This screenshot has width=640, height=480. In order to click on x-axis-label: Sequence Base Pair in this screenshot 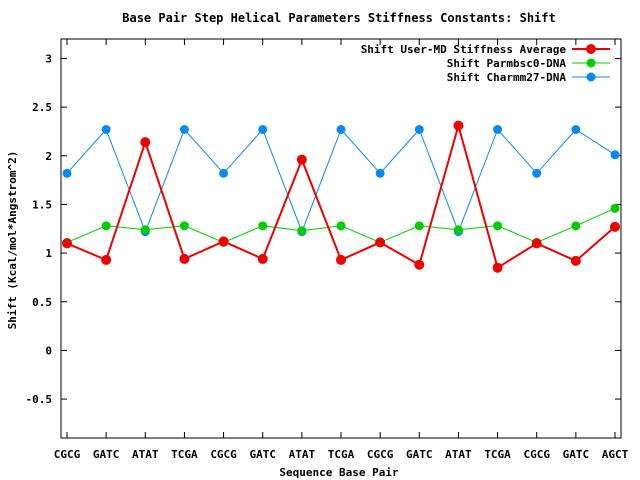, I will do `click(339, 472)`.